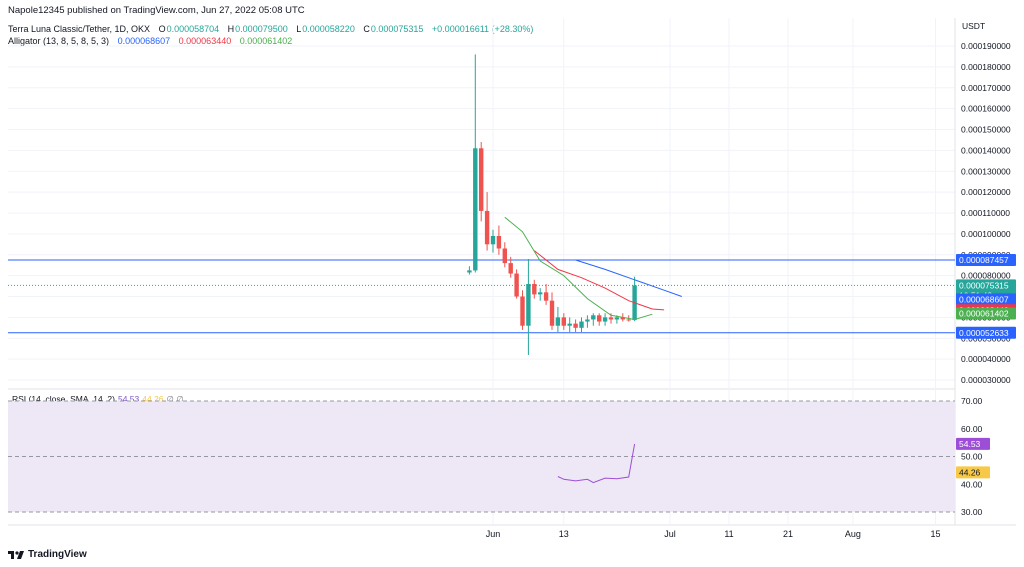 This screenshot has height=567, width=1024. What do you see at coordinates (973, 26) in the screenshot?
I see `currency-label: USDT` at bounding box center [973, 26].